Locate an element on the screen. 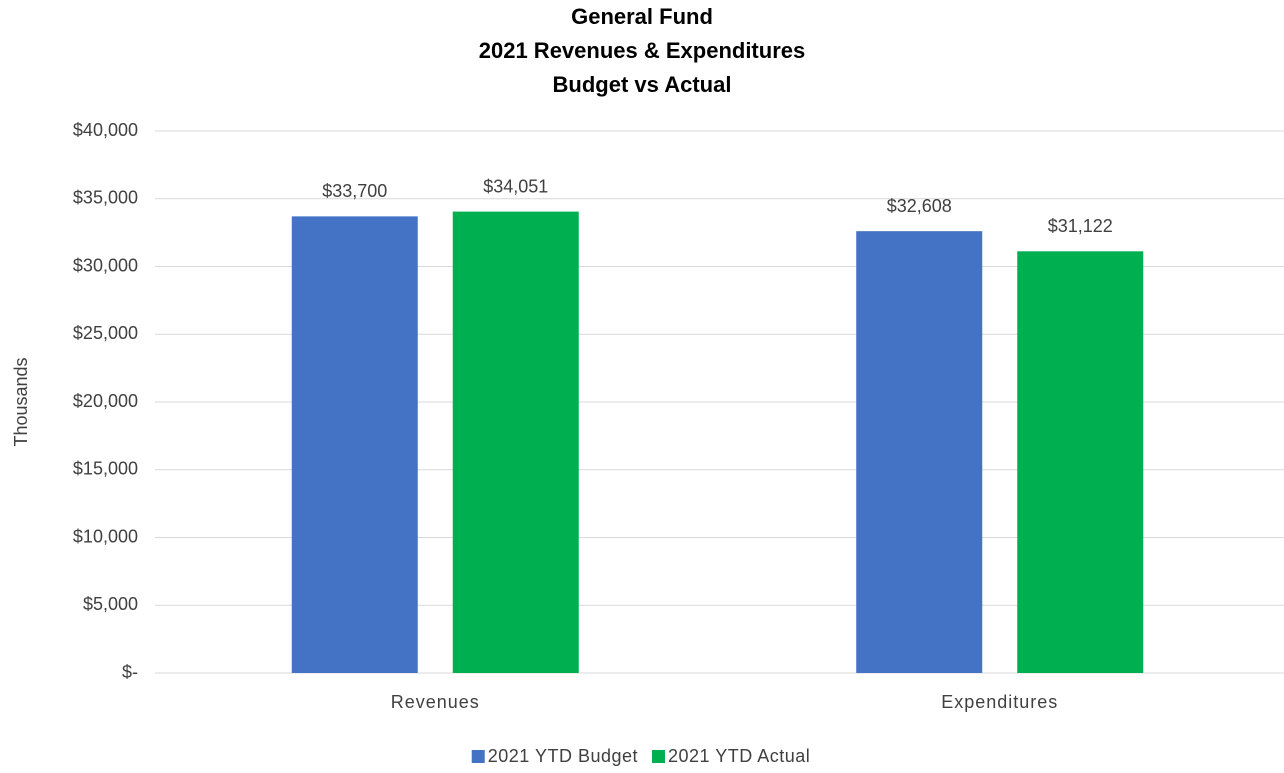  x-tick-label: Expenditures is located at coordinates (999, 702).